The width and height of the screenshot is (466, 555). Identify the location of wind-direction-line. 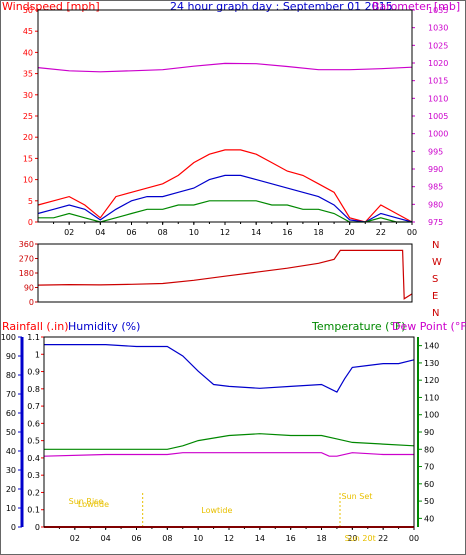
(225, 274).